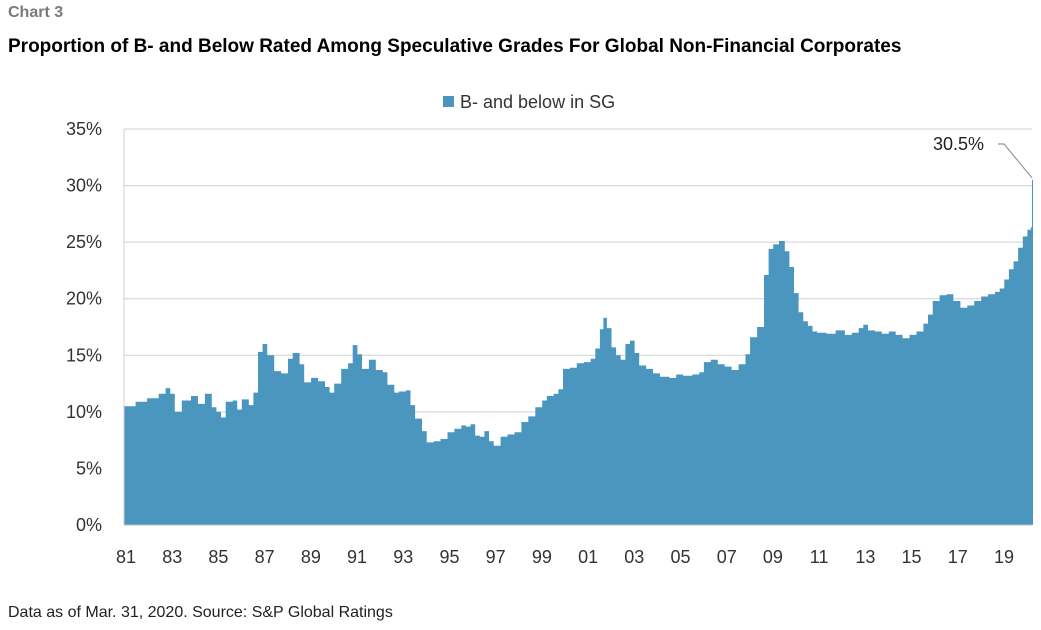 This screenshot has height=630, width=1041. What do you see at coordinates (84, 299) in the screenshot?
I see `y-tick-label: 20%` at bounding box center [84, 299].